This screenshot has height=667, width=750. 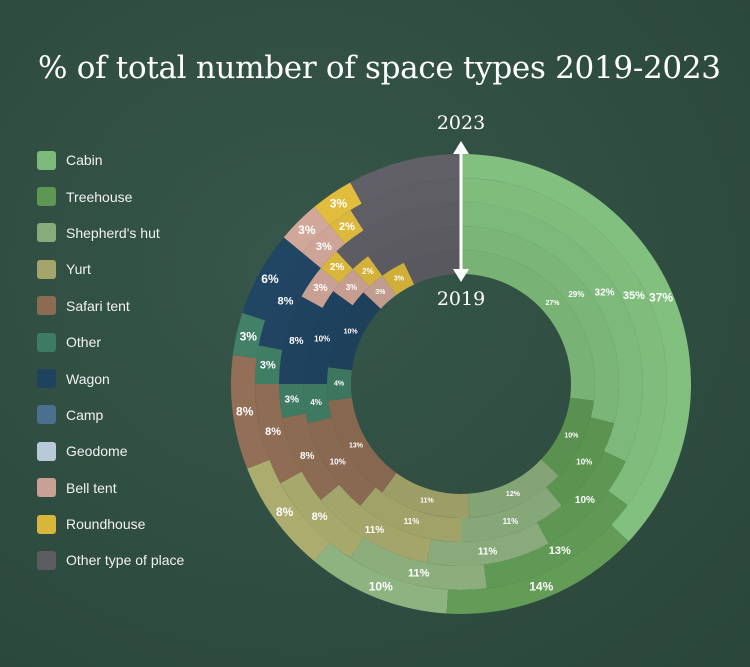 I want to click on segment-cabin-2022, so click(x=564, y=342).